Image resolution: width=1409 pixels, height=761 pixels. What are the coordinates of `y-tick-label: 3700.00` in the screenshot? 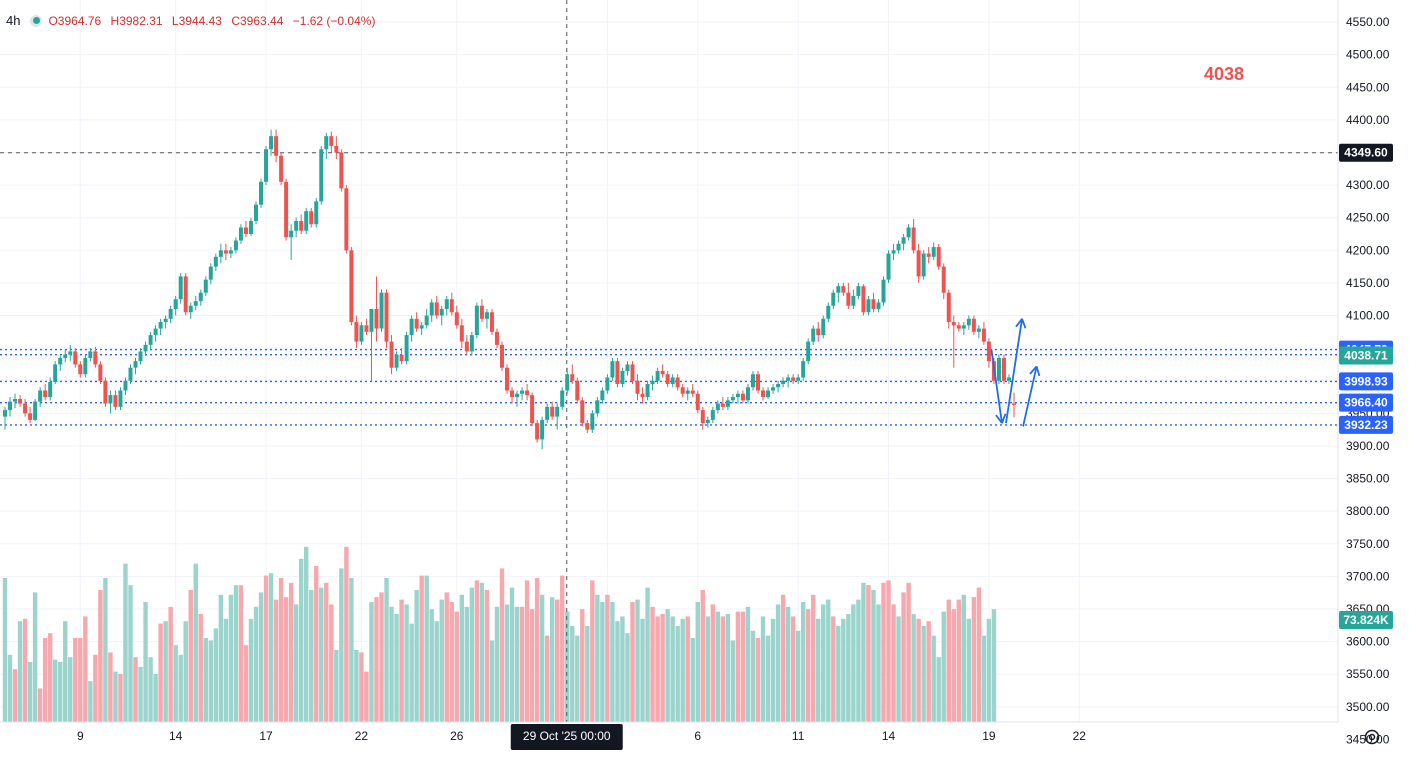 It's located at (1368, 576).